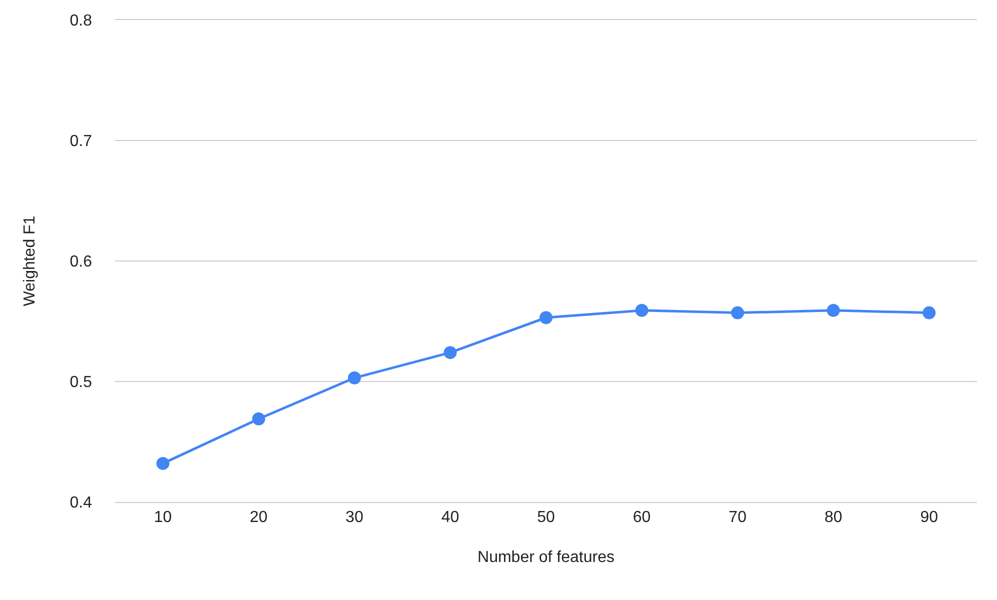  What do you see at coordinates (929, 517) in the screenshot?
I see `x-tick-label: 90` at bounding box center [929, 517].